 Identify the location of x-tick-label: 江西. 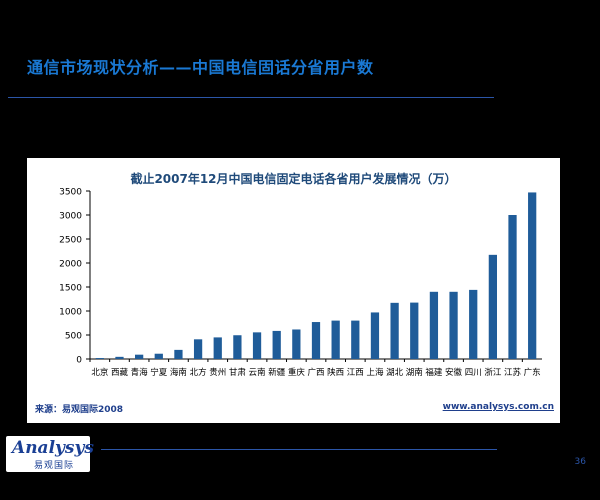
(355, 373).